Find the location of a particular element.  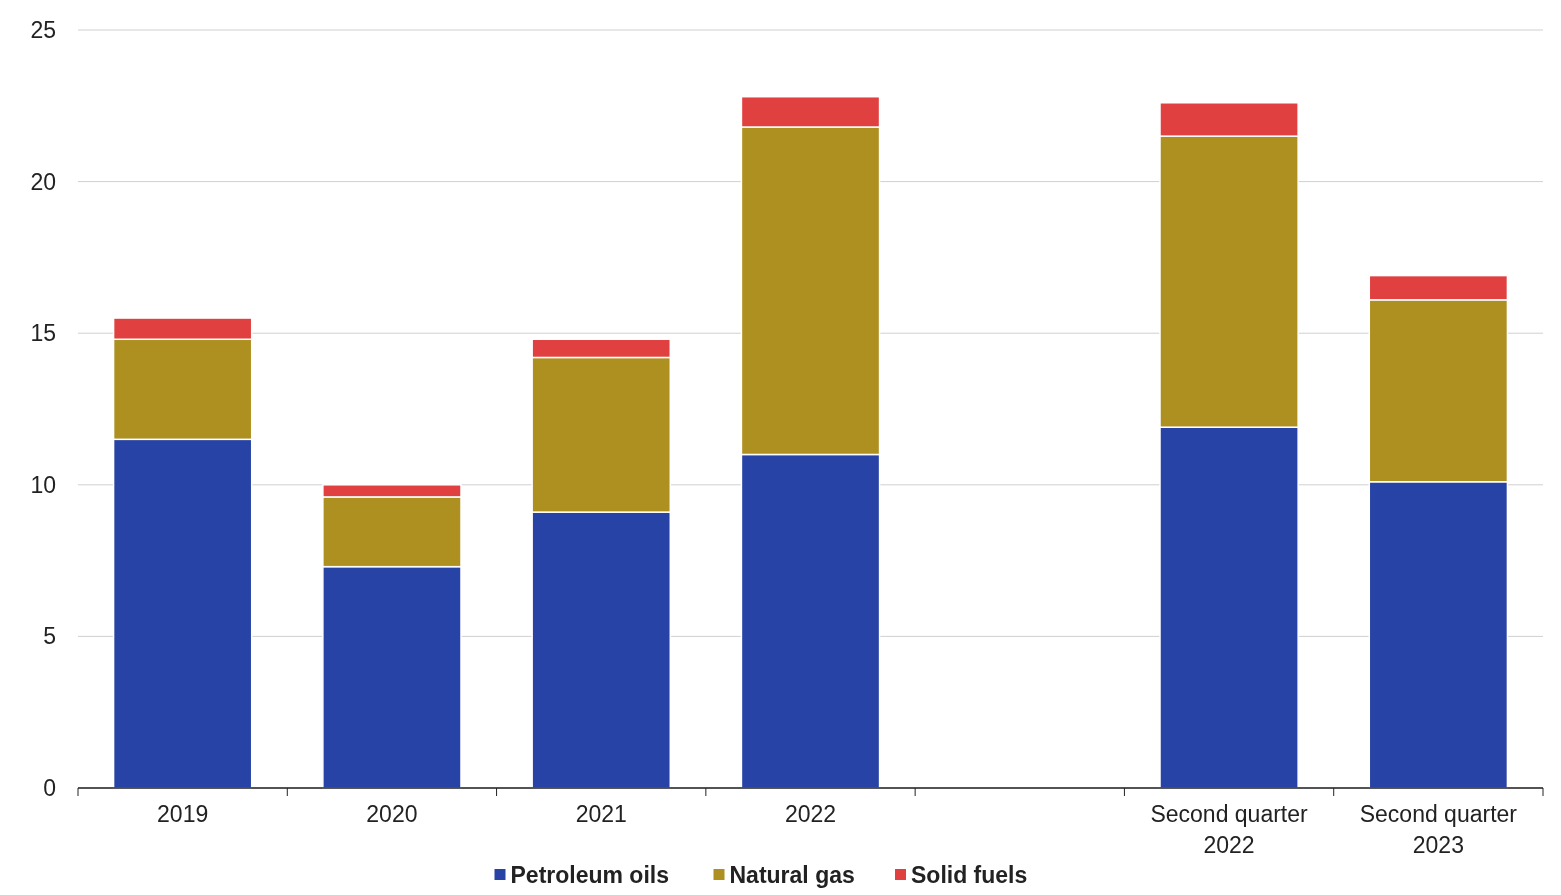

x-tick-label: 2021 is located at coordinates (601, 814).